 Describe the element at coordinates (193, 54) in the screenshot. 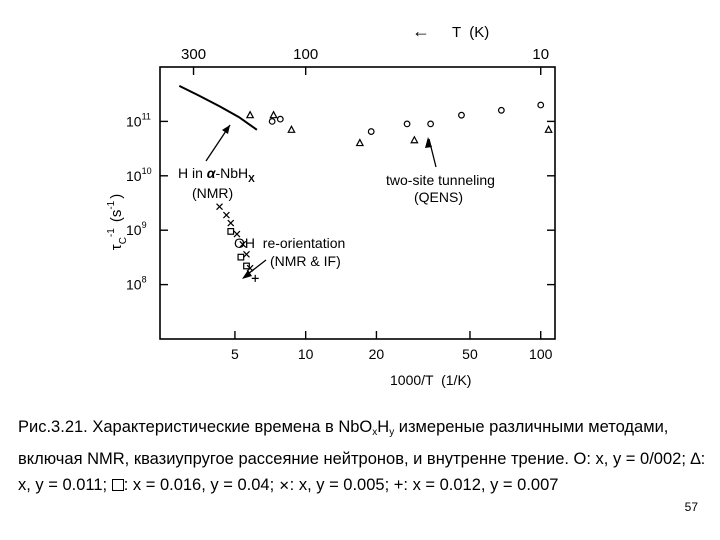

I see `top-tick-label: 300` at that location.